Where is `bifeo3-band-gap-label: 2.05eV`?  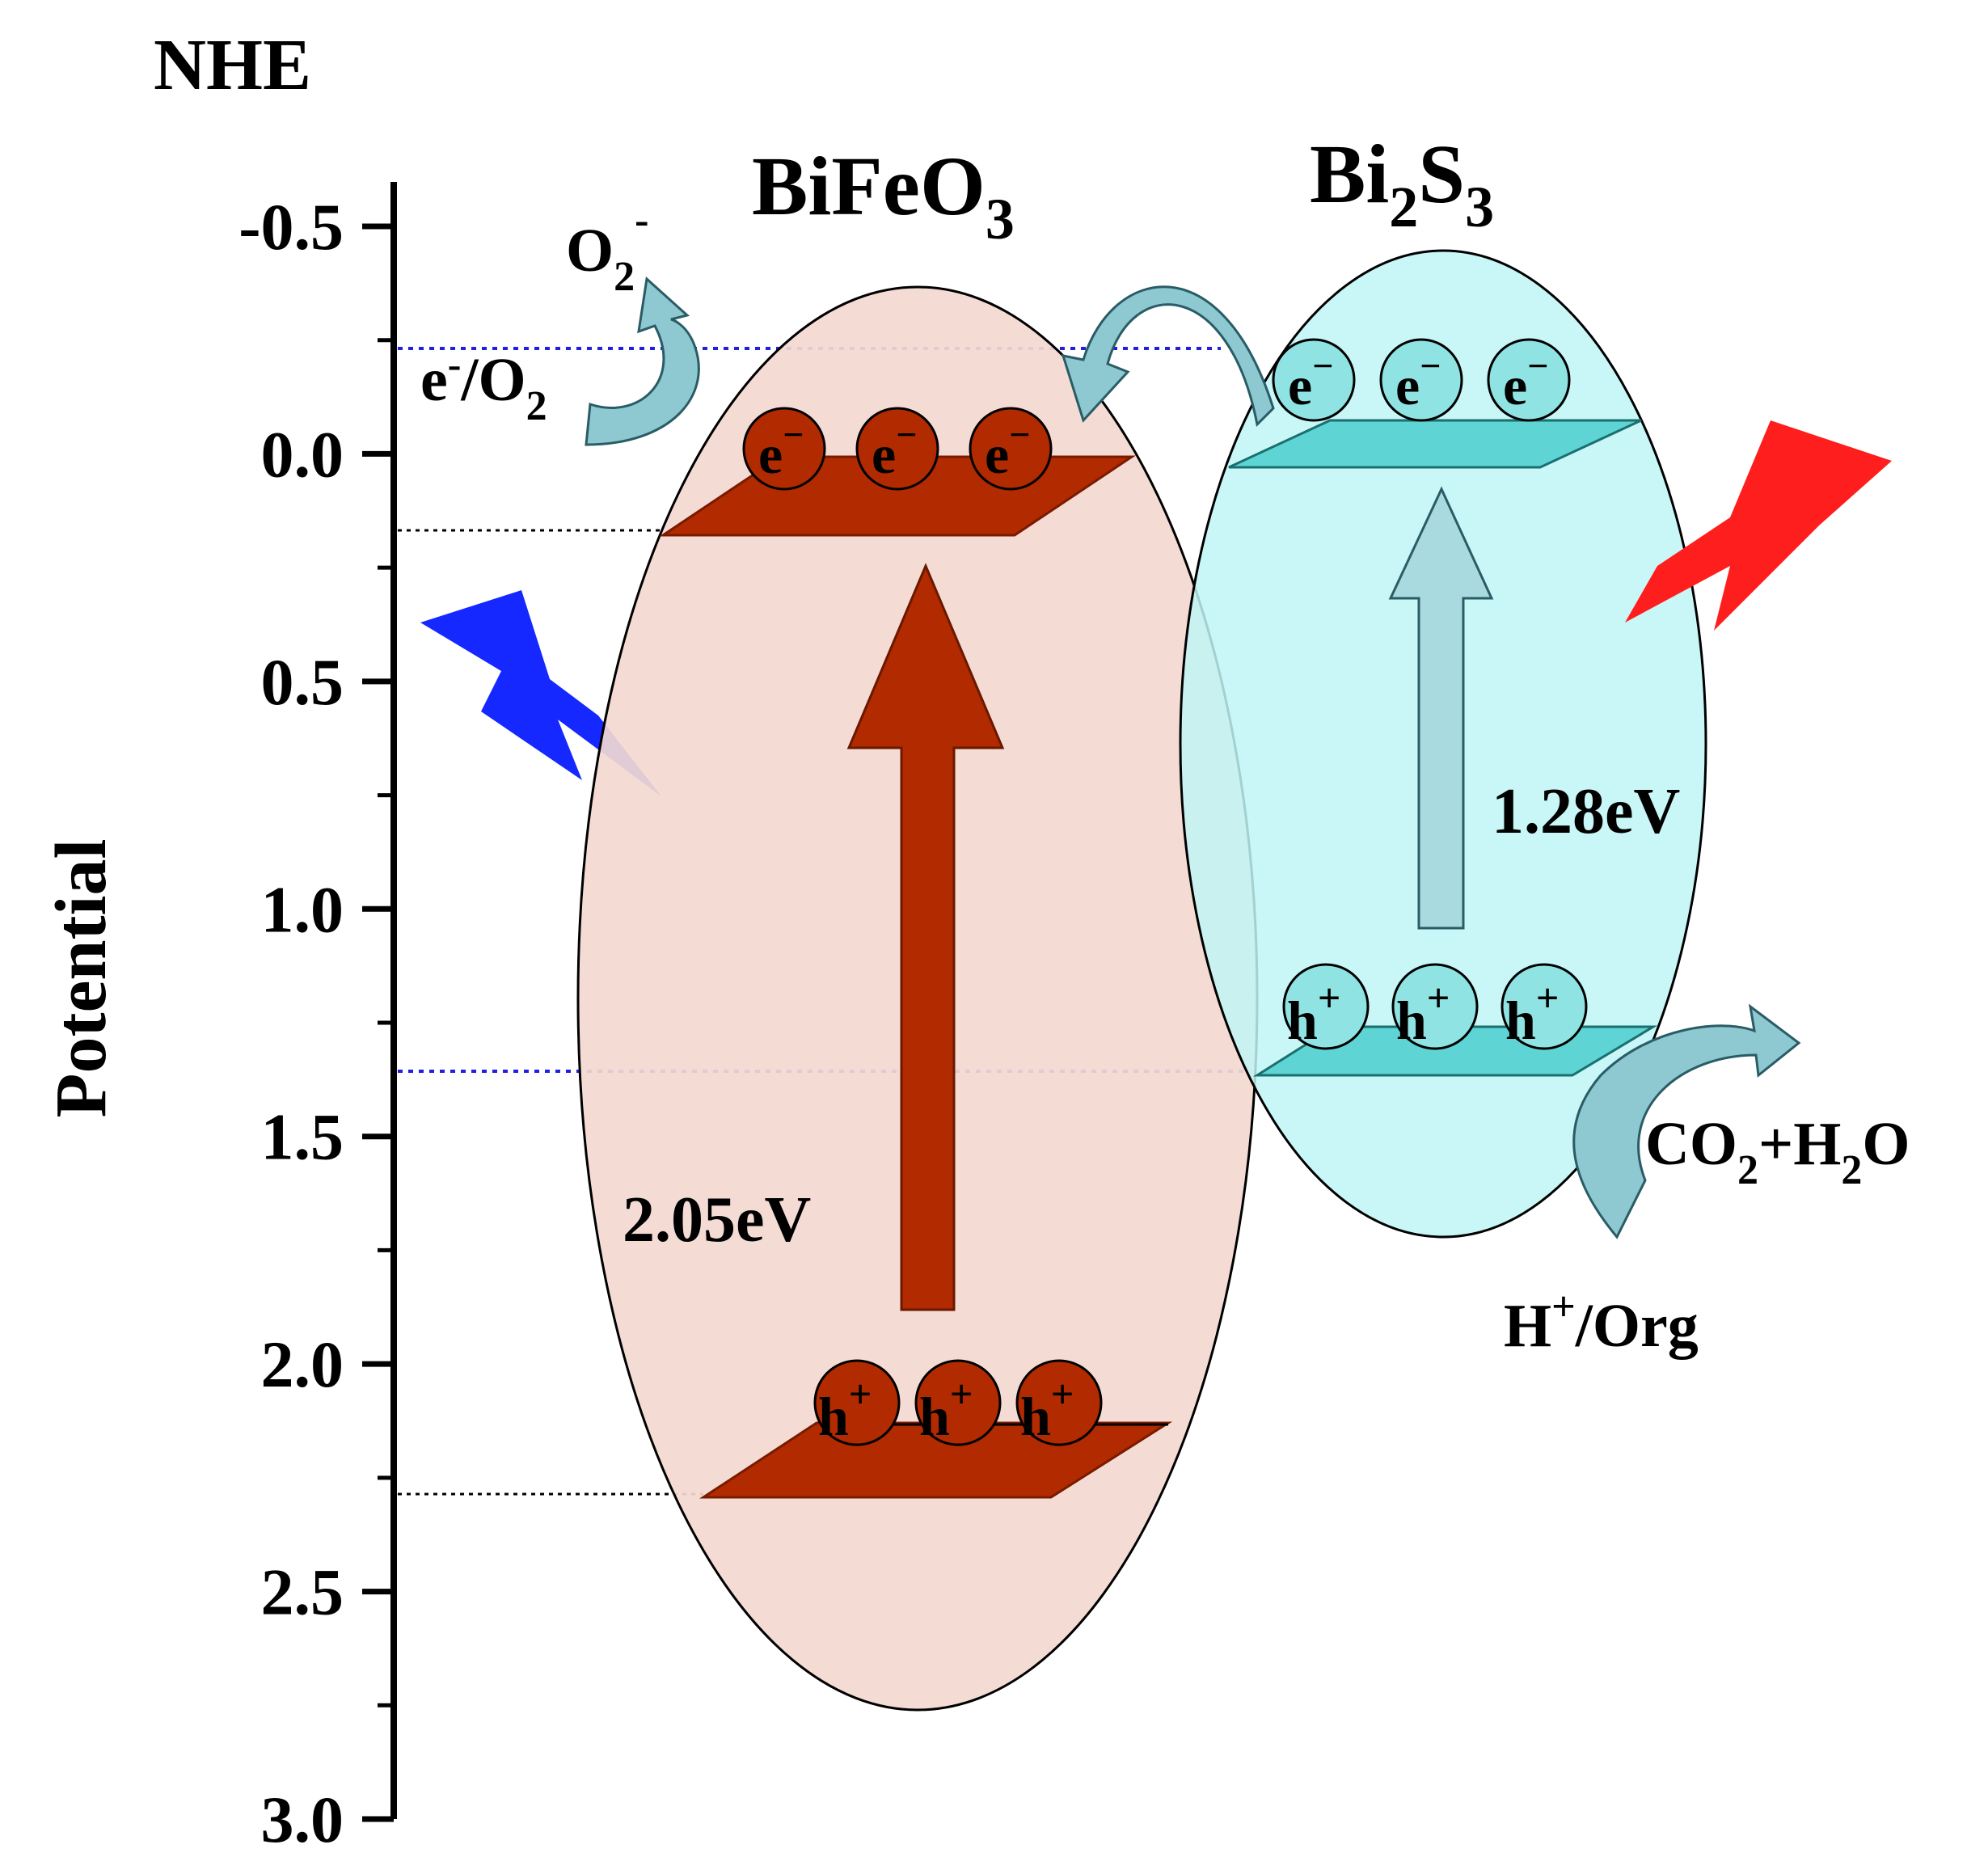
bifeo3-band-gap-label: 2.05eV is located at coordinates (717, 1220).